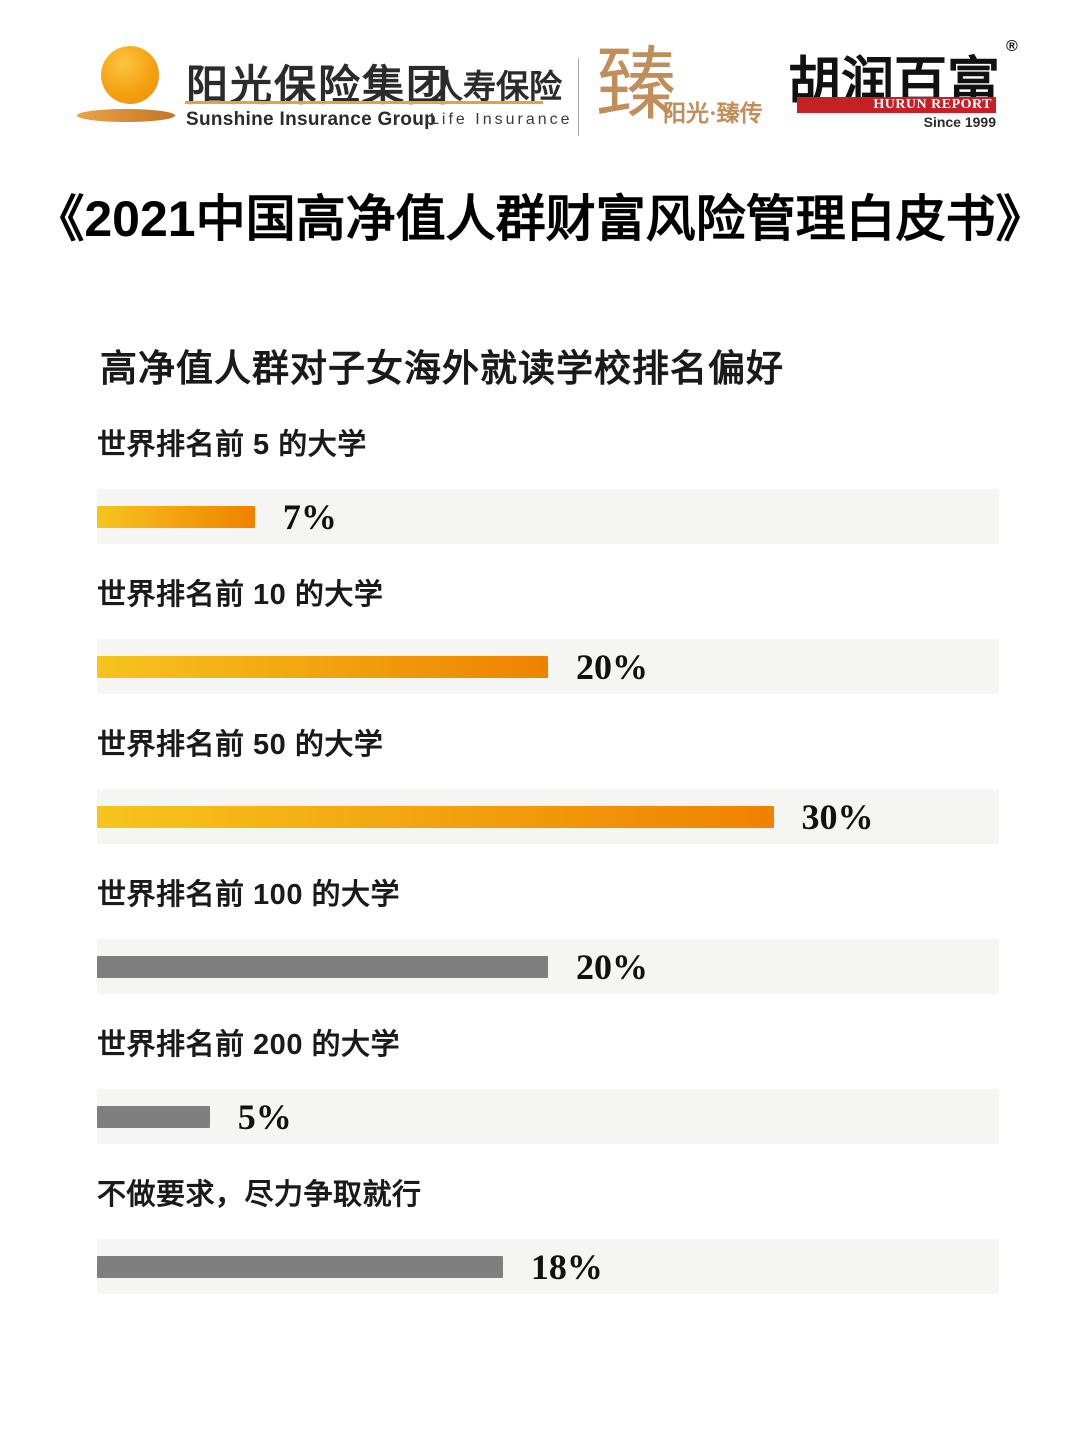  Describe the element at coordinates (548, 1086) in the screenshot. I see `bar-row: 世界排名前 200 的大学 5%` at that location.